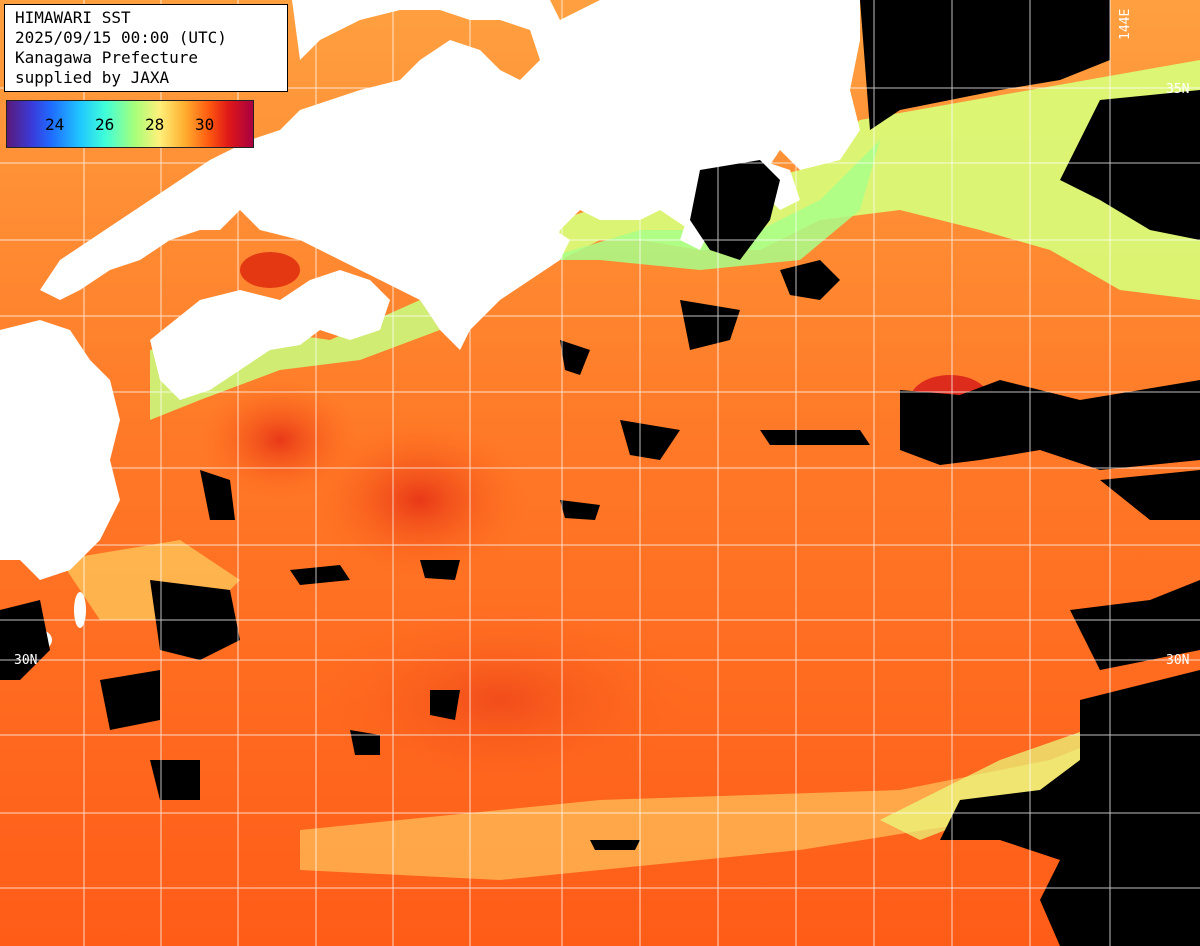  I want to click on colorbar-tick-28: 28, so click(154, 124).